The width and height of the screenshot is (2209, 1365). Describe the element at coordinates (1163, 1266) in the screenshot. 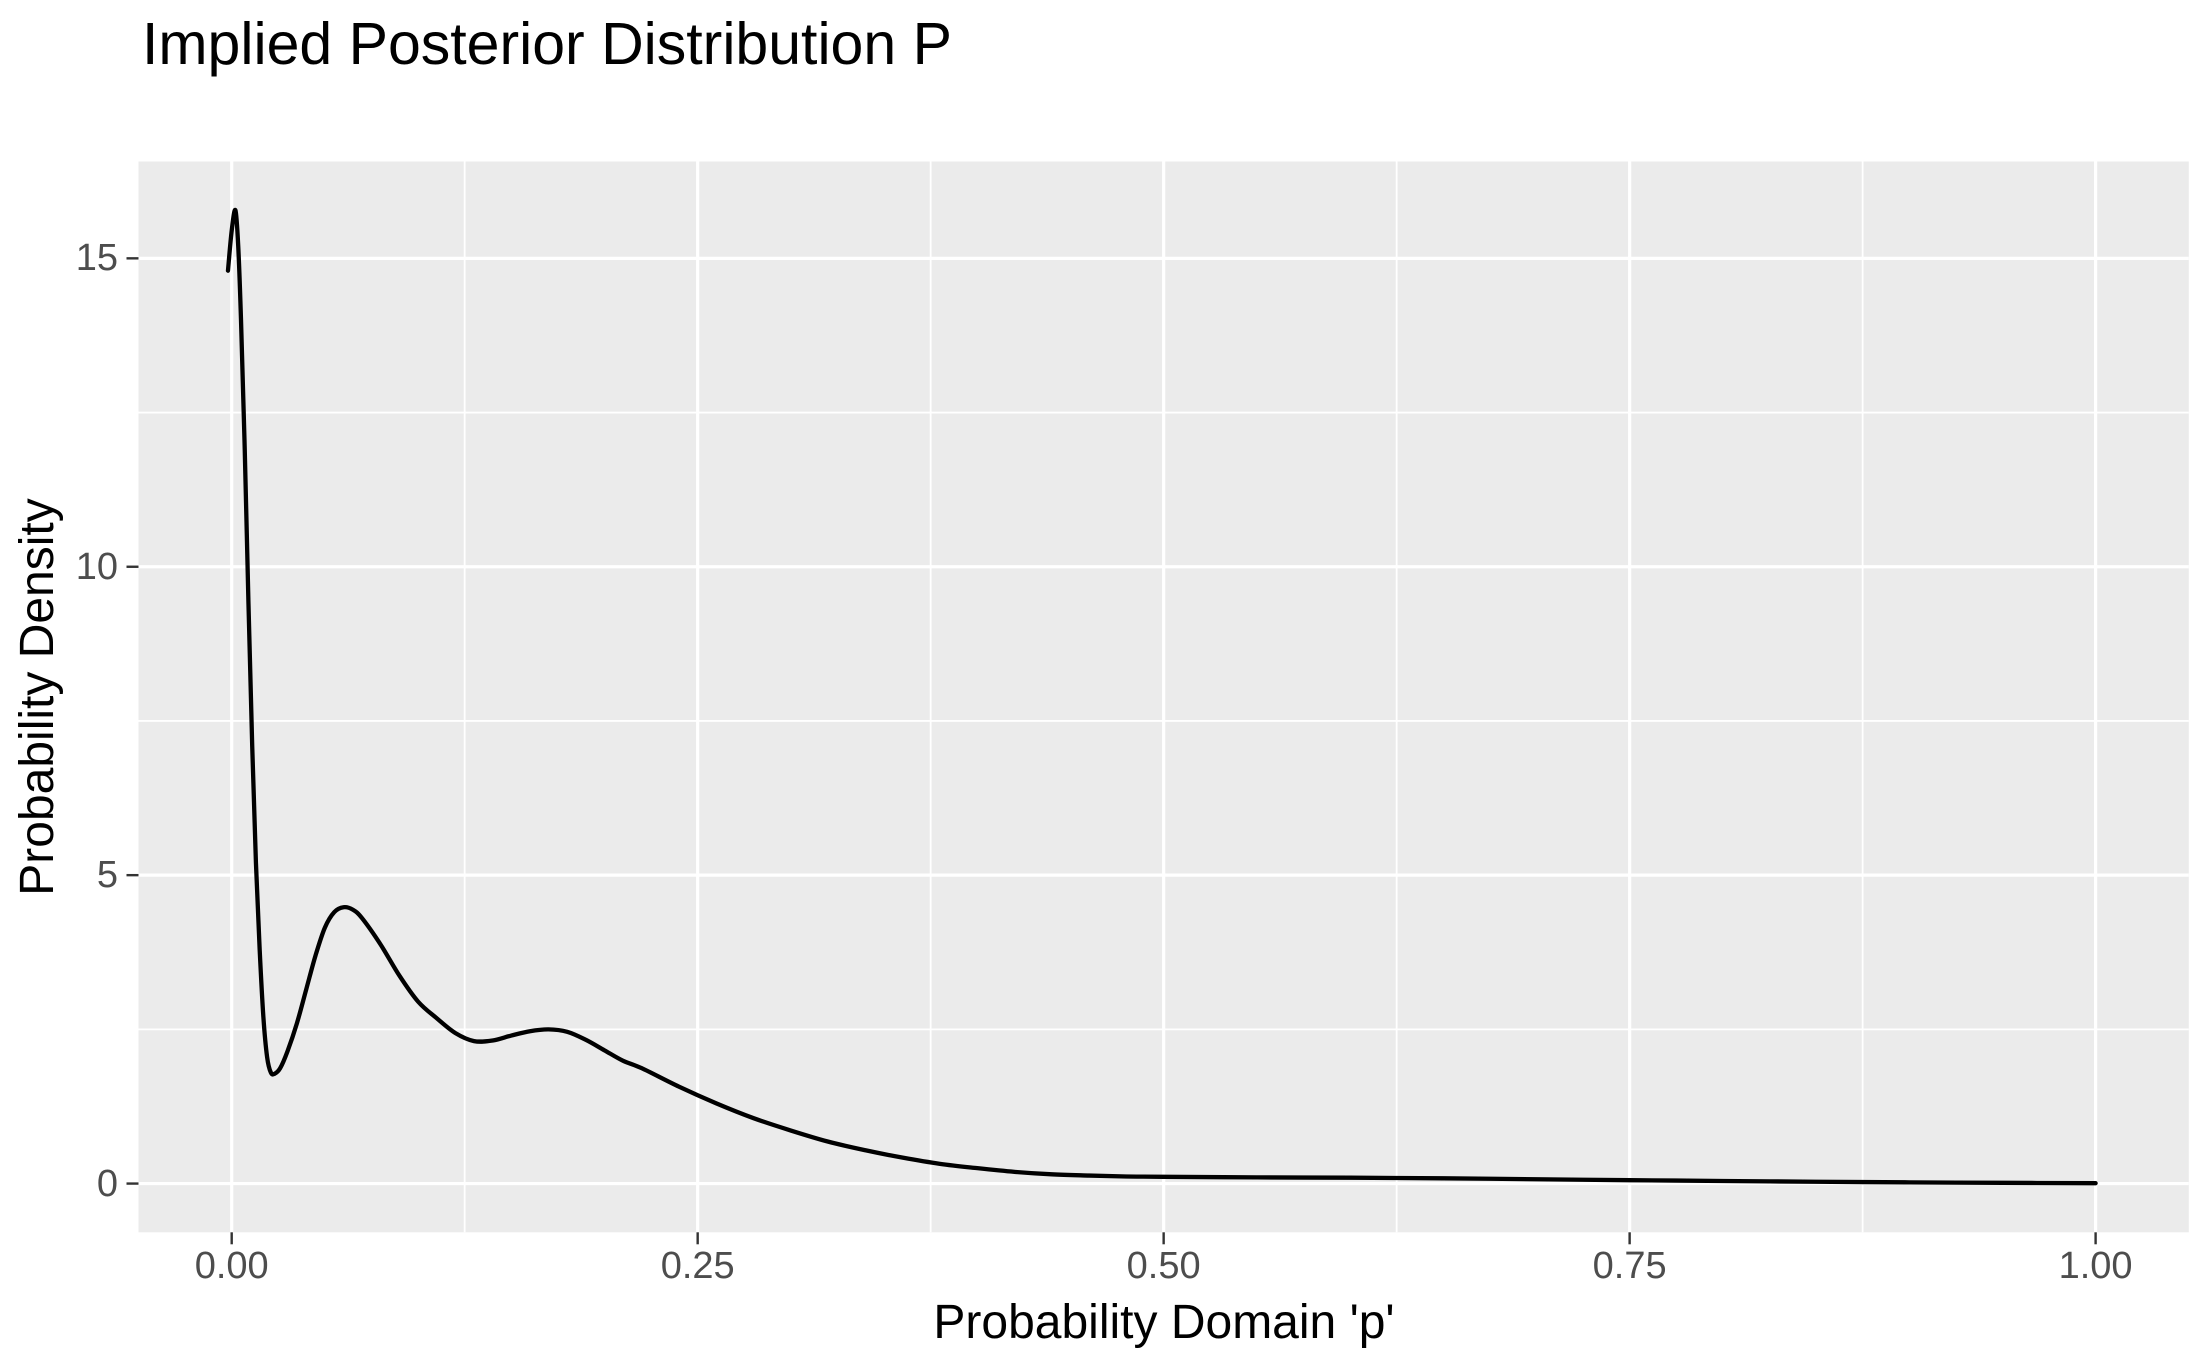

I see `x-tick-label: 0.50` at that location.